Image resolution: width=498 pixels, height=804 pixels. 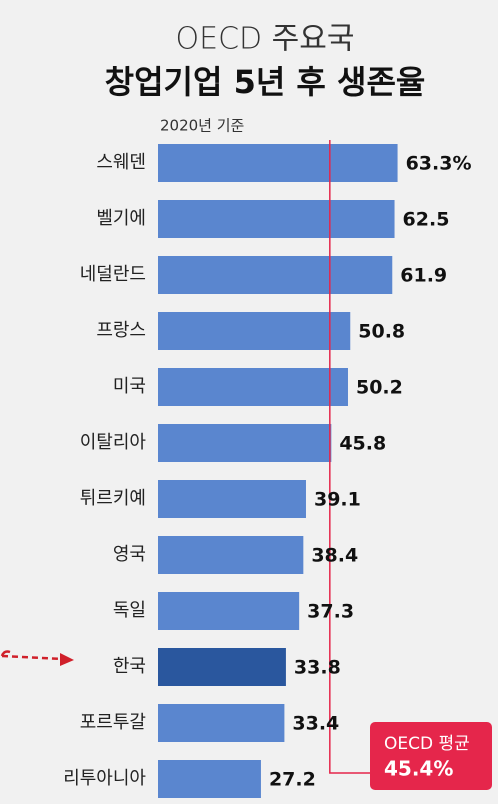 What do you see at coordinates (330, 612) in the screenshot?
I see `value-label: 37.3` at bounding box center [330, 612].